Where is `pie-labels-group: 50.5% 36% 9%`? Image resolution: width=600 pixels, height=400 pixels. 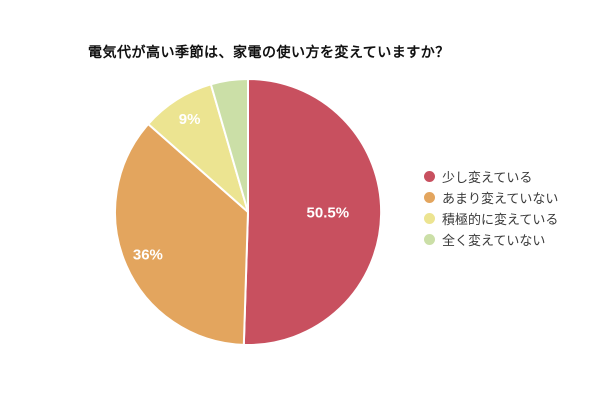 pie-labels-group: 50.5% 36% 9% is located at coordinates (241, 187).